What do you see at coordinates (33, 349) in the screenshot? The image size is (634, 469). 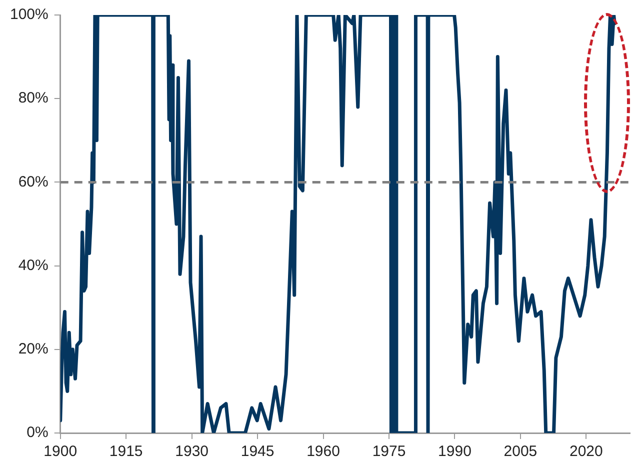 I see `y-tick-label: 20%` at bounding box center [33, 349].